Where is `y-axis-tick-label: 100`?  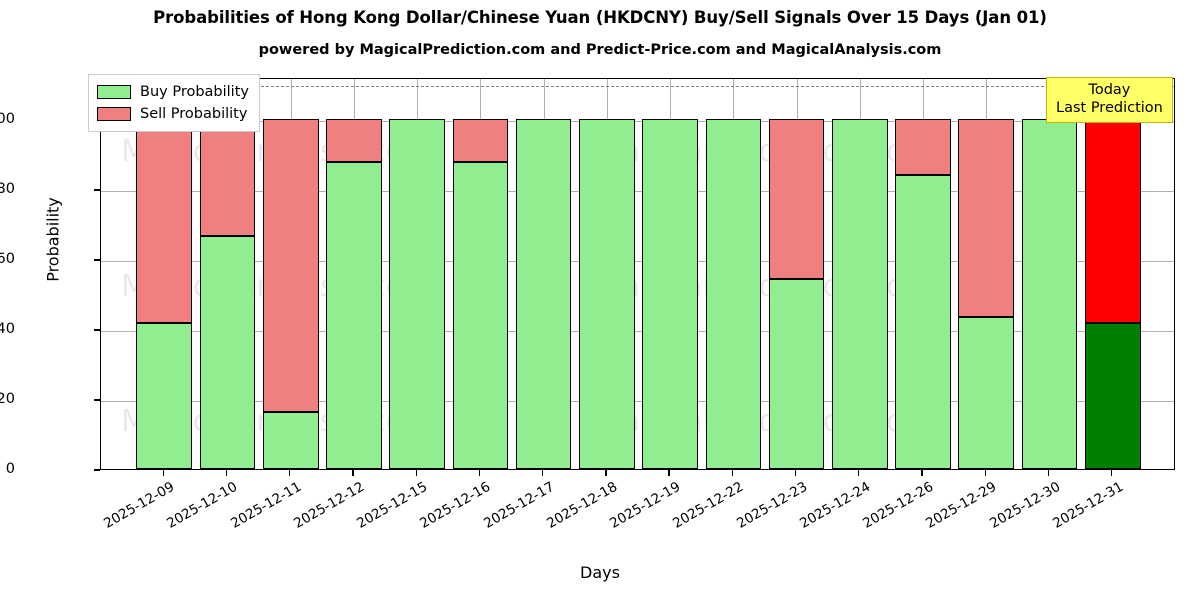
y-axis-tick-label: 100 is located at coordinates (7, 119).